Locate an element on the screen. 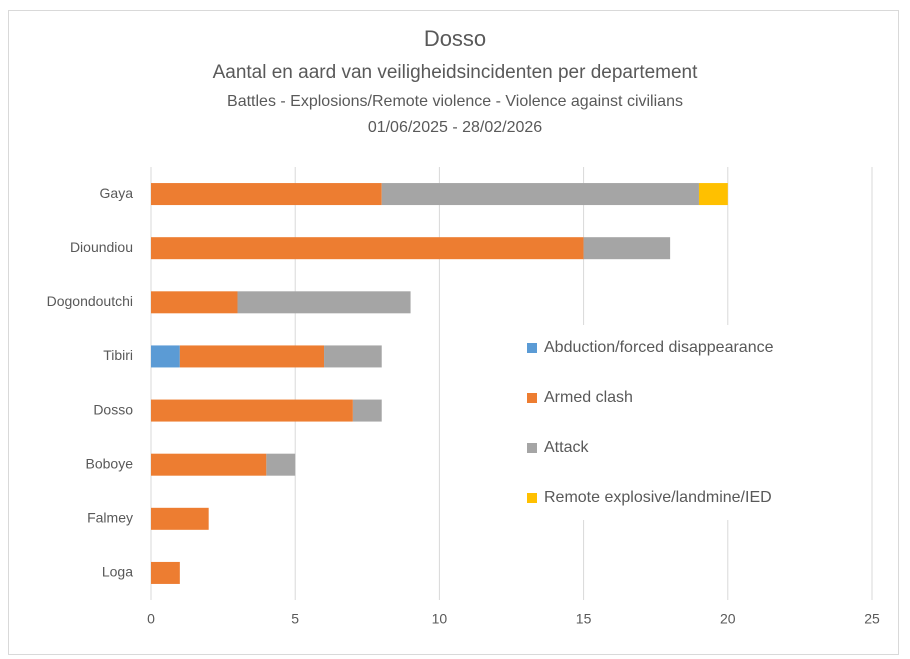 The image size is (910, 659). y-tick-label: Falmey is located at coordinates (110, 518).